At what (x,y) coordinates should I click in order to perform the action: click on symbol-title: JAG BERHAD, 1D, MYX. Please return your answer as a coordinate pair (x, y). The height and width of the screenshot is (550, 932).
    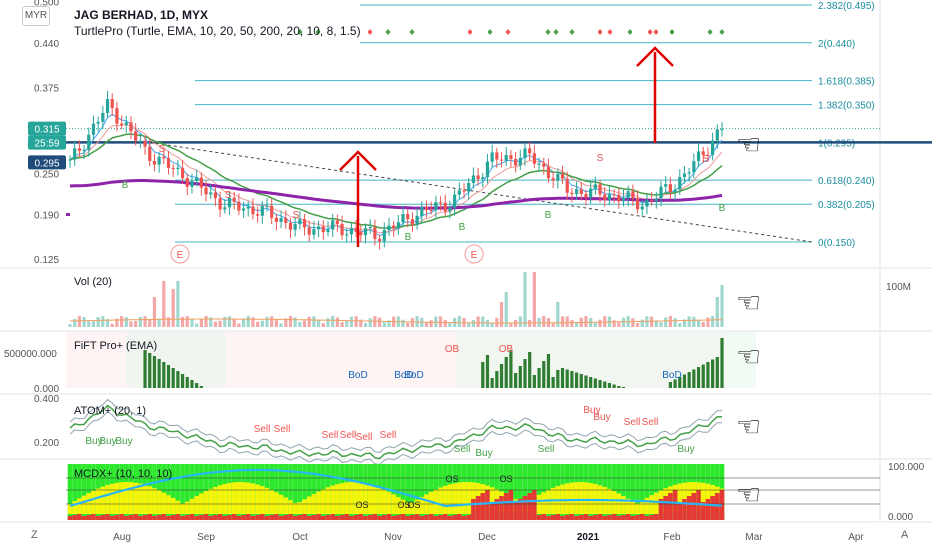
    Looking at the image, I should click on (141, 15).